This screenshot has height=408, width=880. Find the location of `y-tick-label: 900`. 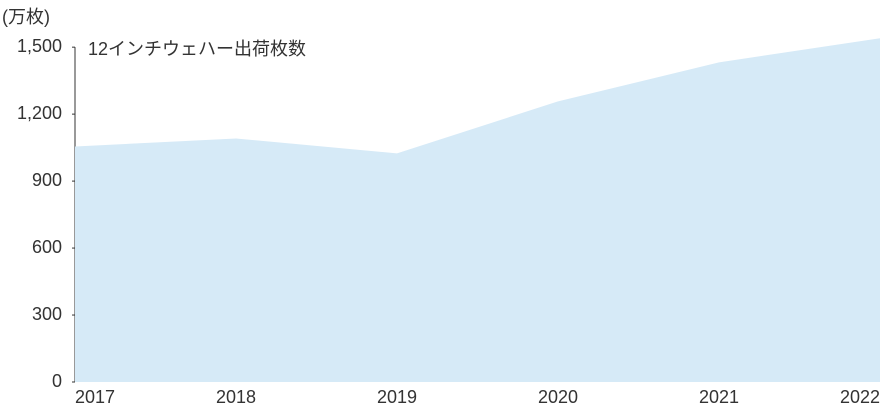

y-tick-label: 900 is located at coordinates (47, 180).